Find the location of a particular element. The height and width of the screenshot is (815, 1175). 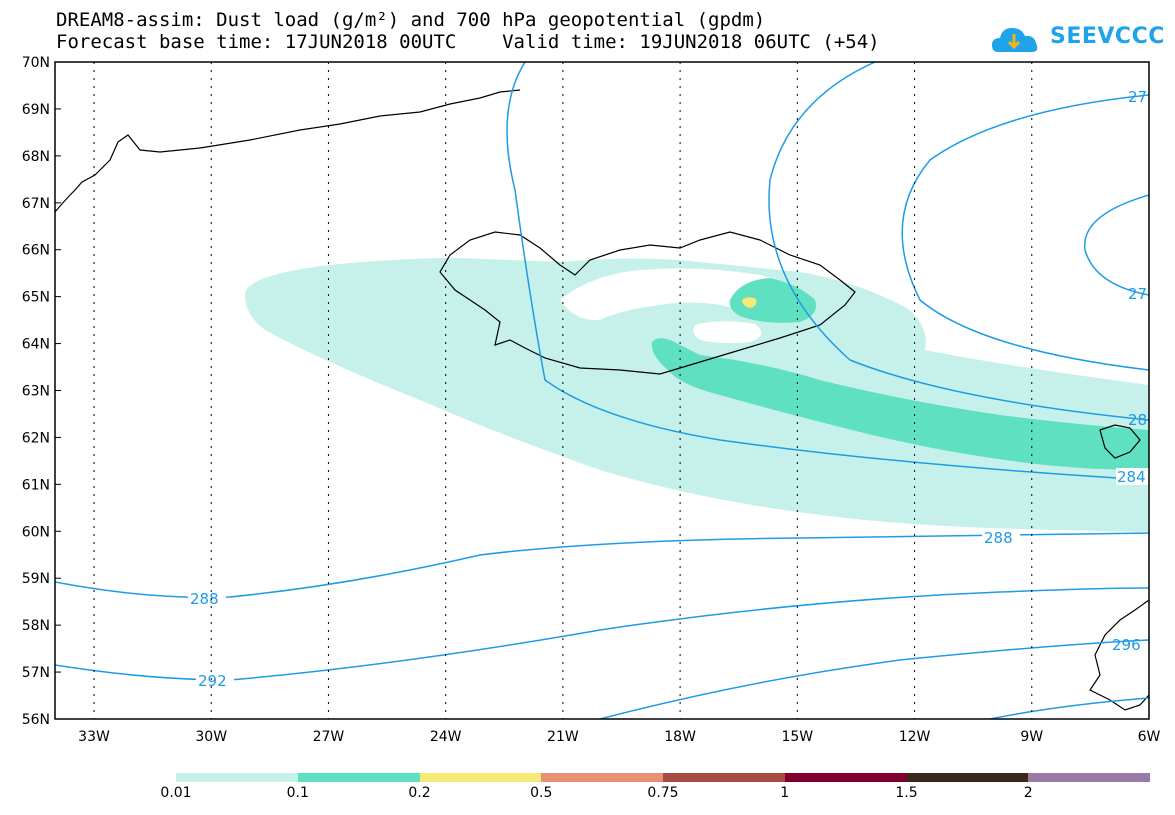

lon-label: 15W is located at coordinates (797, 737).